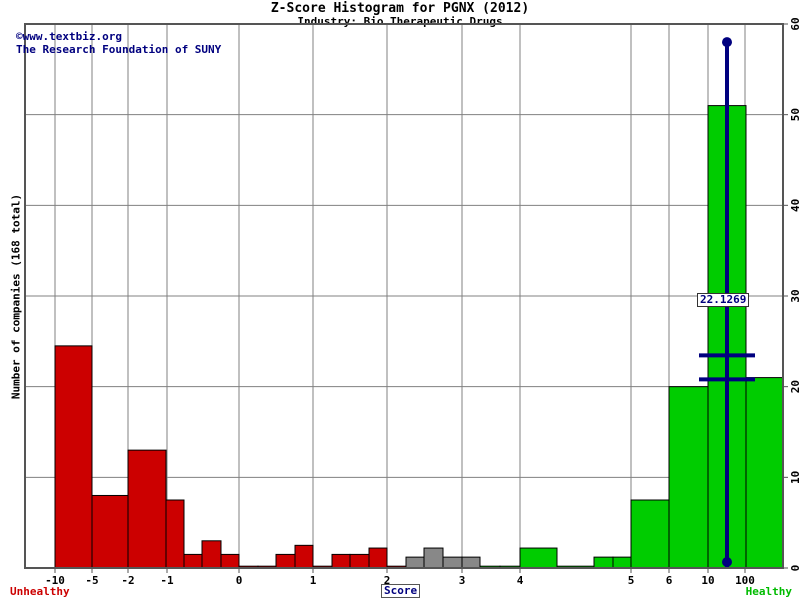 This screenshot has height=600, width=800. Describe the element at coordinates (727, 42) in the screenshot. I see `marker-top-dot` at that location.